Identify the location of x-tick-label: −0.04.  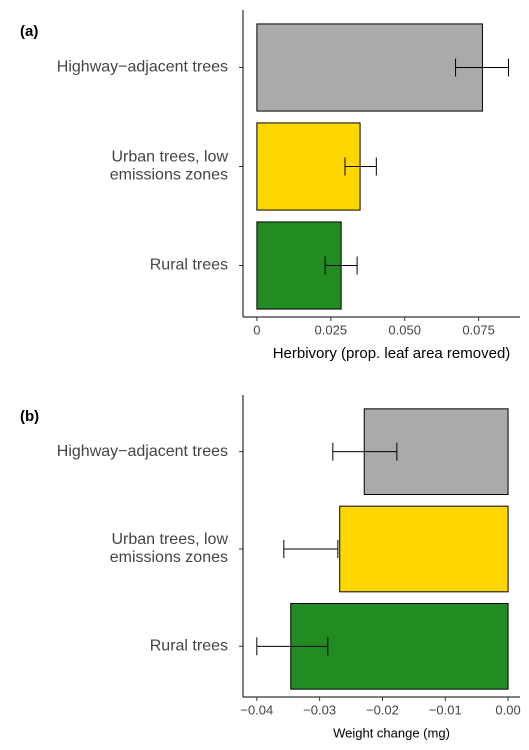
(256, 709).